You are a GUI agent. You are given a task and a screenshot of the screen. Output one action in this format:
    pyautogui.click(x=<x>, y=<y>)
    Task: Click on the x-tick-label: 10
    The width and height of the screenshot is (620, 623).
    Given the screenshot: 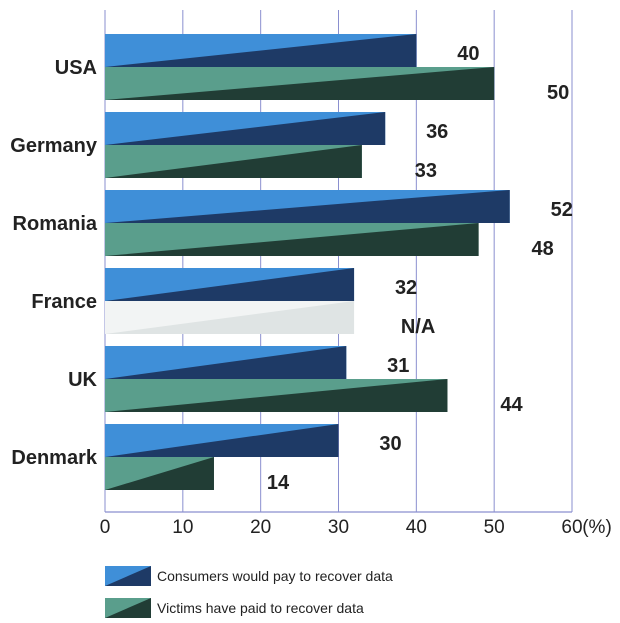 What is the action you would take?
    pyautogui.click(x=182, y=527)
    